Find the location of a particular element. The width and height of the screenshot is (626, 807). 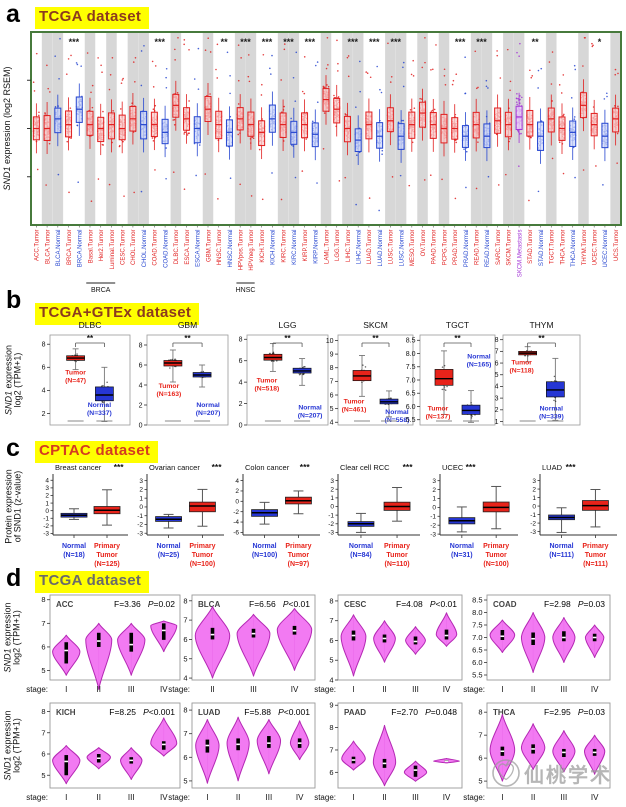

svg-text: CESC.Tumor is located at coordinates (123, 247).